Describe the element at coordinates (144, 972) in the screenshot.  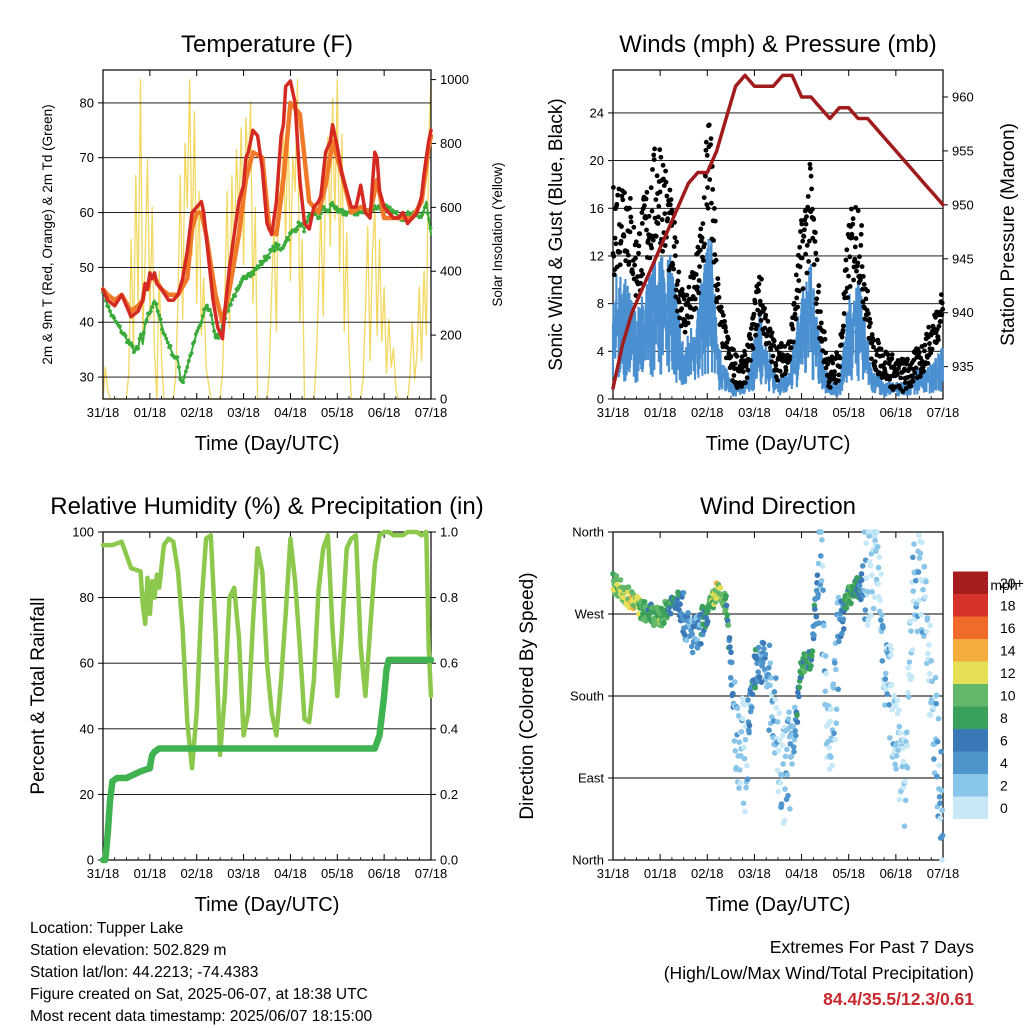
I see `latlon-text: Station lat/lon: 44.2213; -74.4383` at that location.